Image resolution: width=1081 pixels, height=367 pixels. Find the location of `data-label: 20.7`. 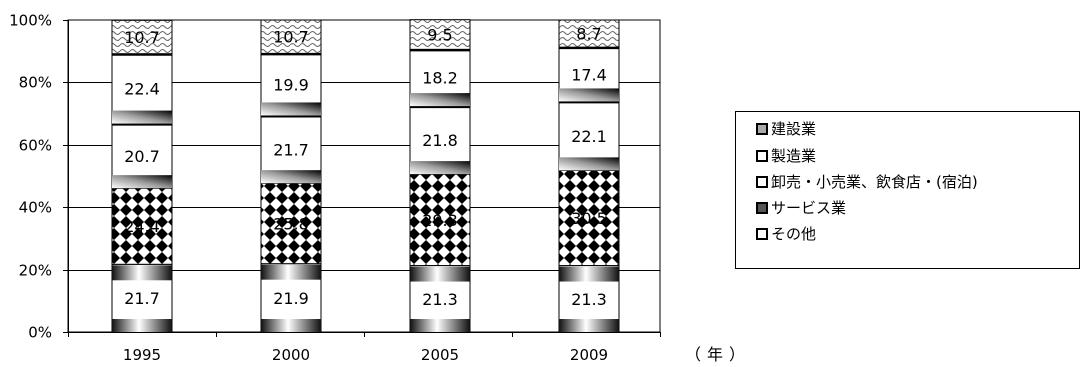

data-label: 20.7 is located at coordinates (142, 155).